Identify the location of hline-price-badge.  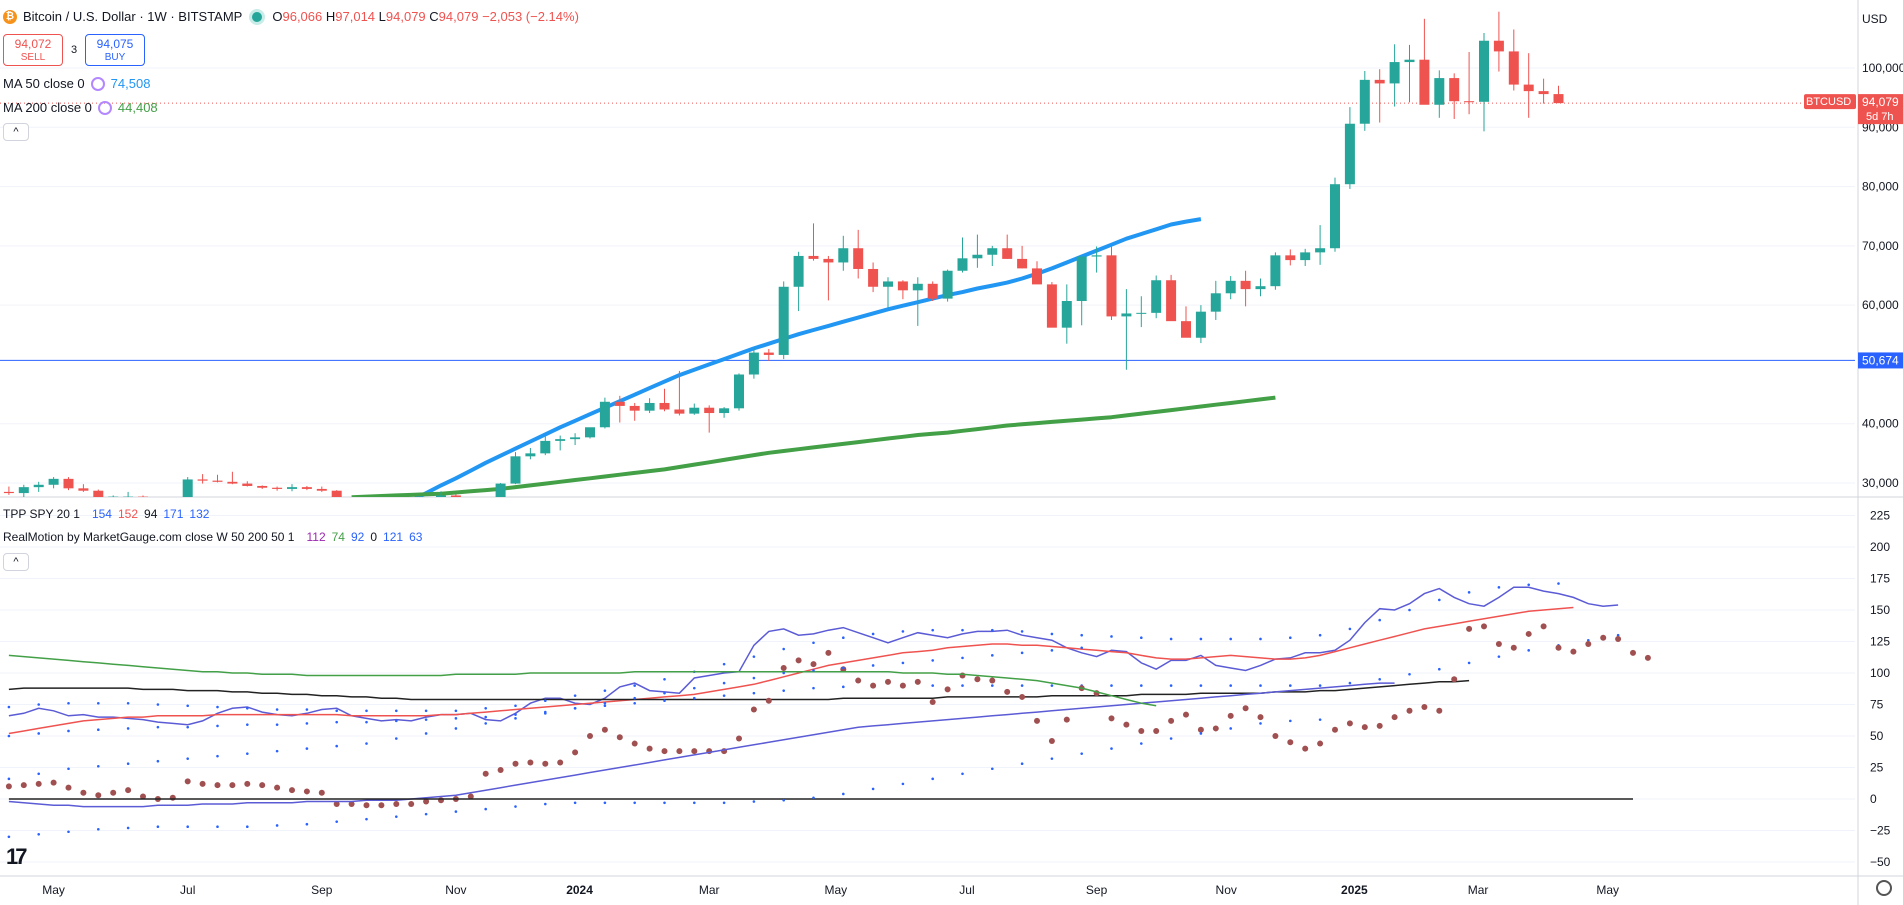
(1880, 360).